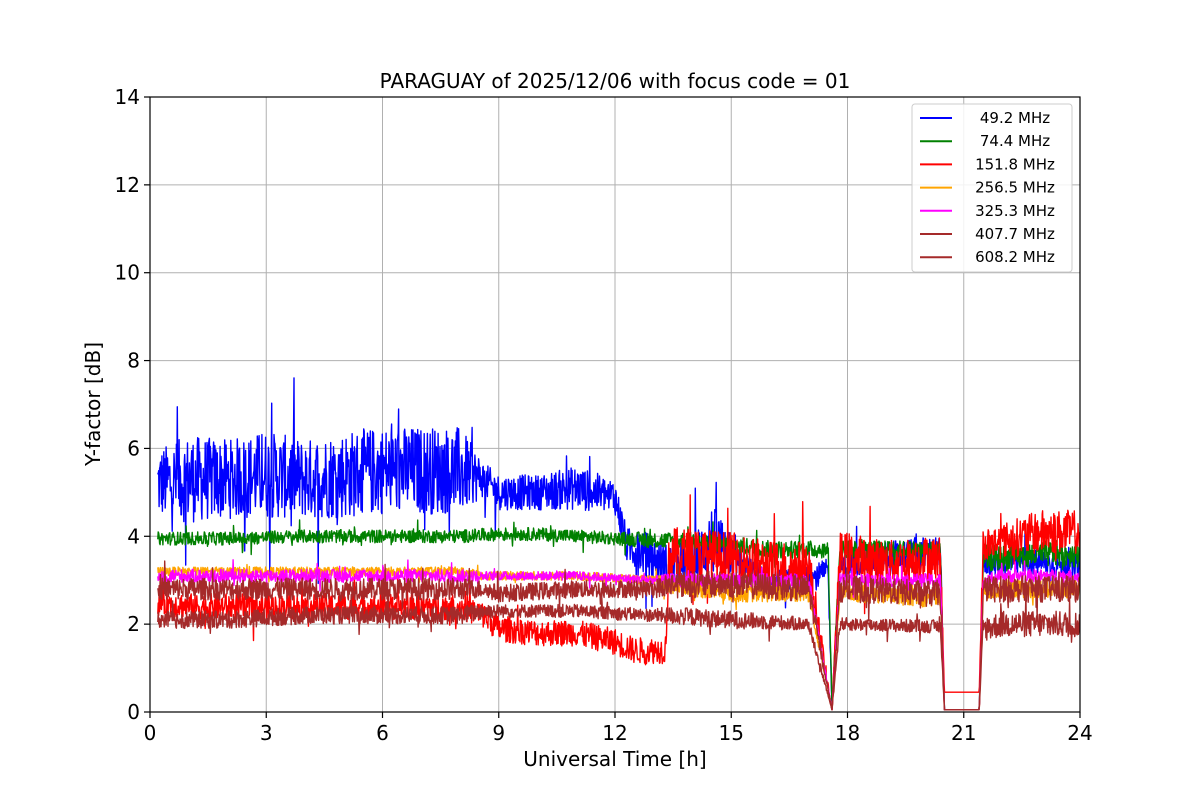 This screenshot has width=1200, height=800. What do you see at coordinates (1015, 118) in the screenshot?
I see `legend-label: 49.2 MHz` at bounding box center [1015, 118].